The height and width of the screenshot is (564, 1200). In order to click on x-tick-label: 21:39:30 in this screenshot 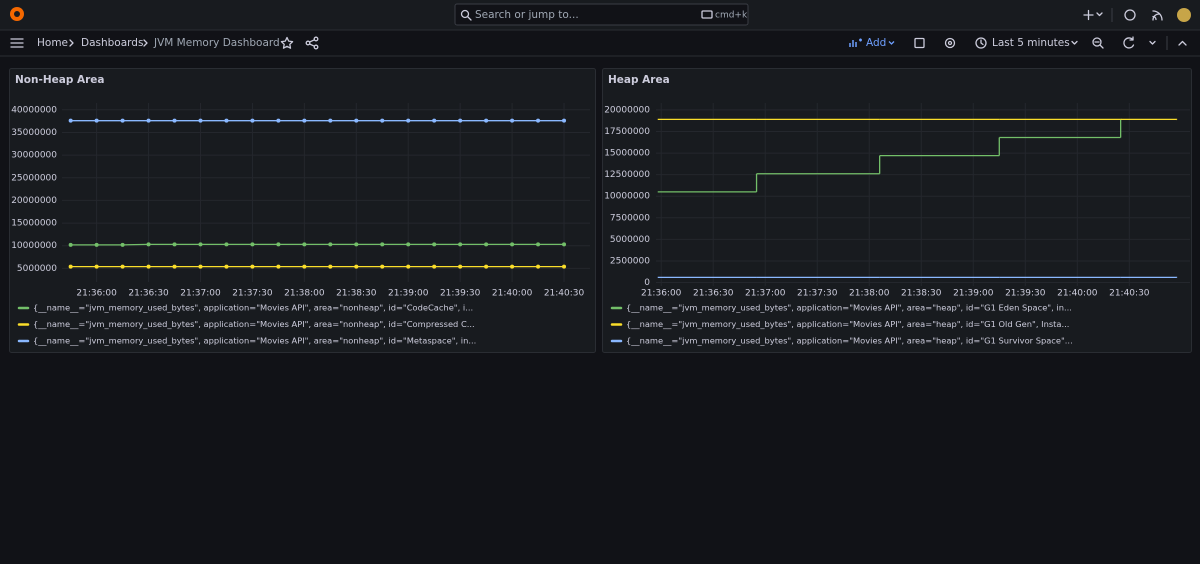, I will do `click(1025, 294)`.